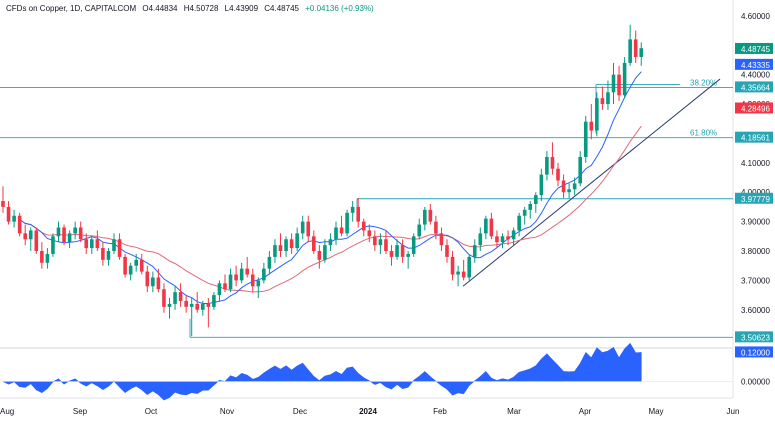  Describe the element at coordinates (440, 411) in the screenshot. I see `x-tick-label: Feb` at that location.